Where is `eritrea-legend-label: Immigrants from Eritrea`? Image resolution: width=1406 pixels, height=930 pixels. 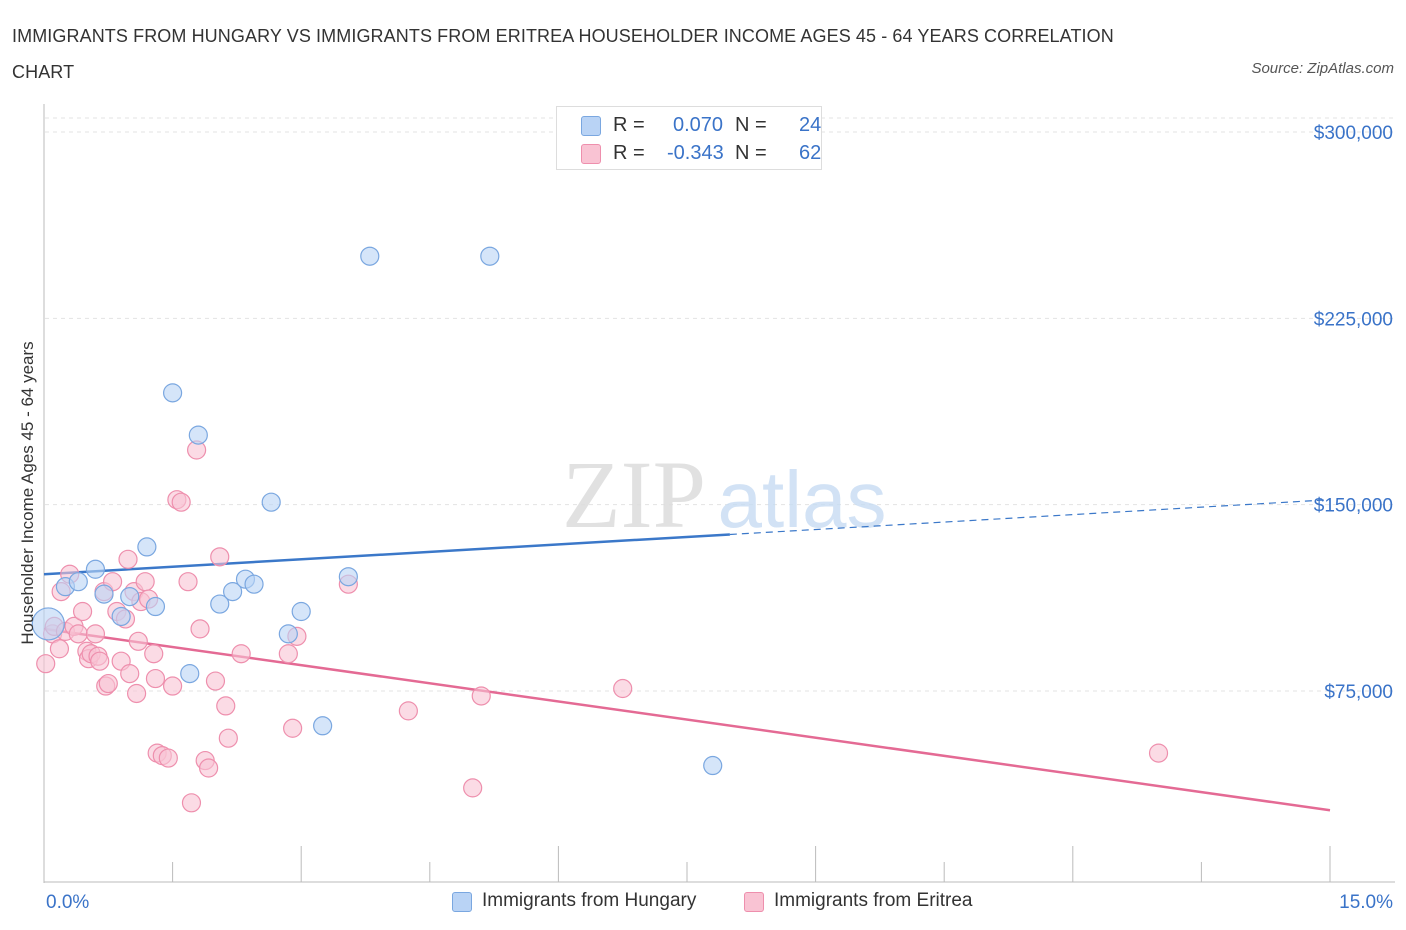
eritrea-legend-label: Immigrants from Eritrea is located at coordinates (873, 900).